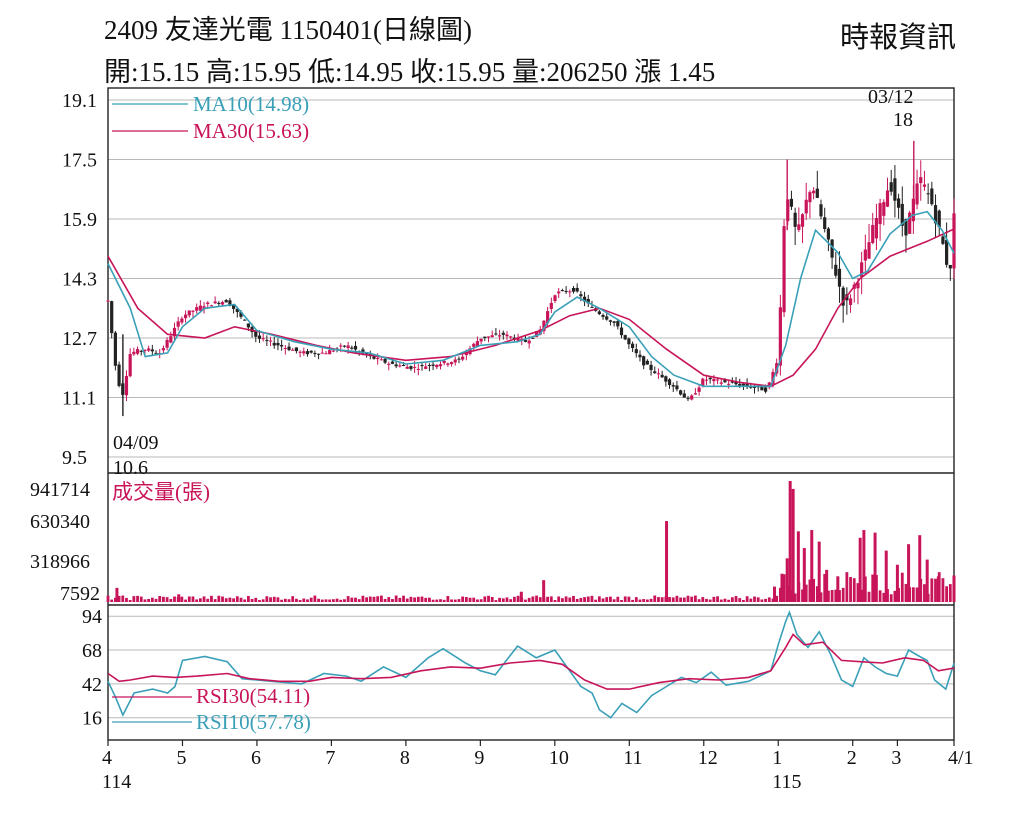  What do you see at coordinates (708, 758) in the screenshot?
I see `x-tick-label: 12` at bounding box center [708, 758].